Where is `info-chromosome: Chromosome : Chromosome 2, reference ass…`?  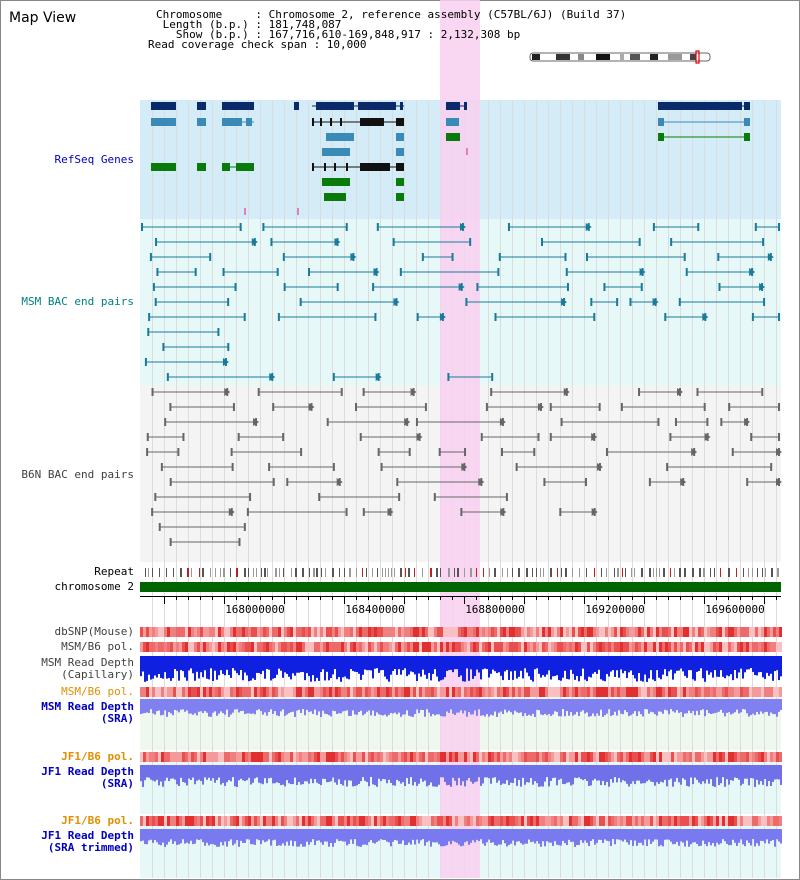 info-chromosome: Chromosome : Chromosome 2, reference ass… is located at coordinates (391, 14).